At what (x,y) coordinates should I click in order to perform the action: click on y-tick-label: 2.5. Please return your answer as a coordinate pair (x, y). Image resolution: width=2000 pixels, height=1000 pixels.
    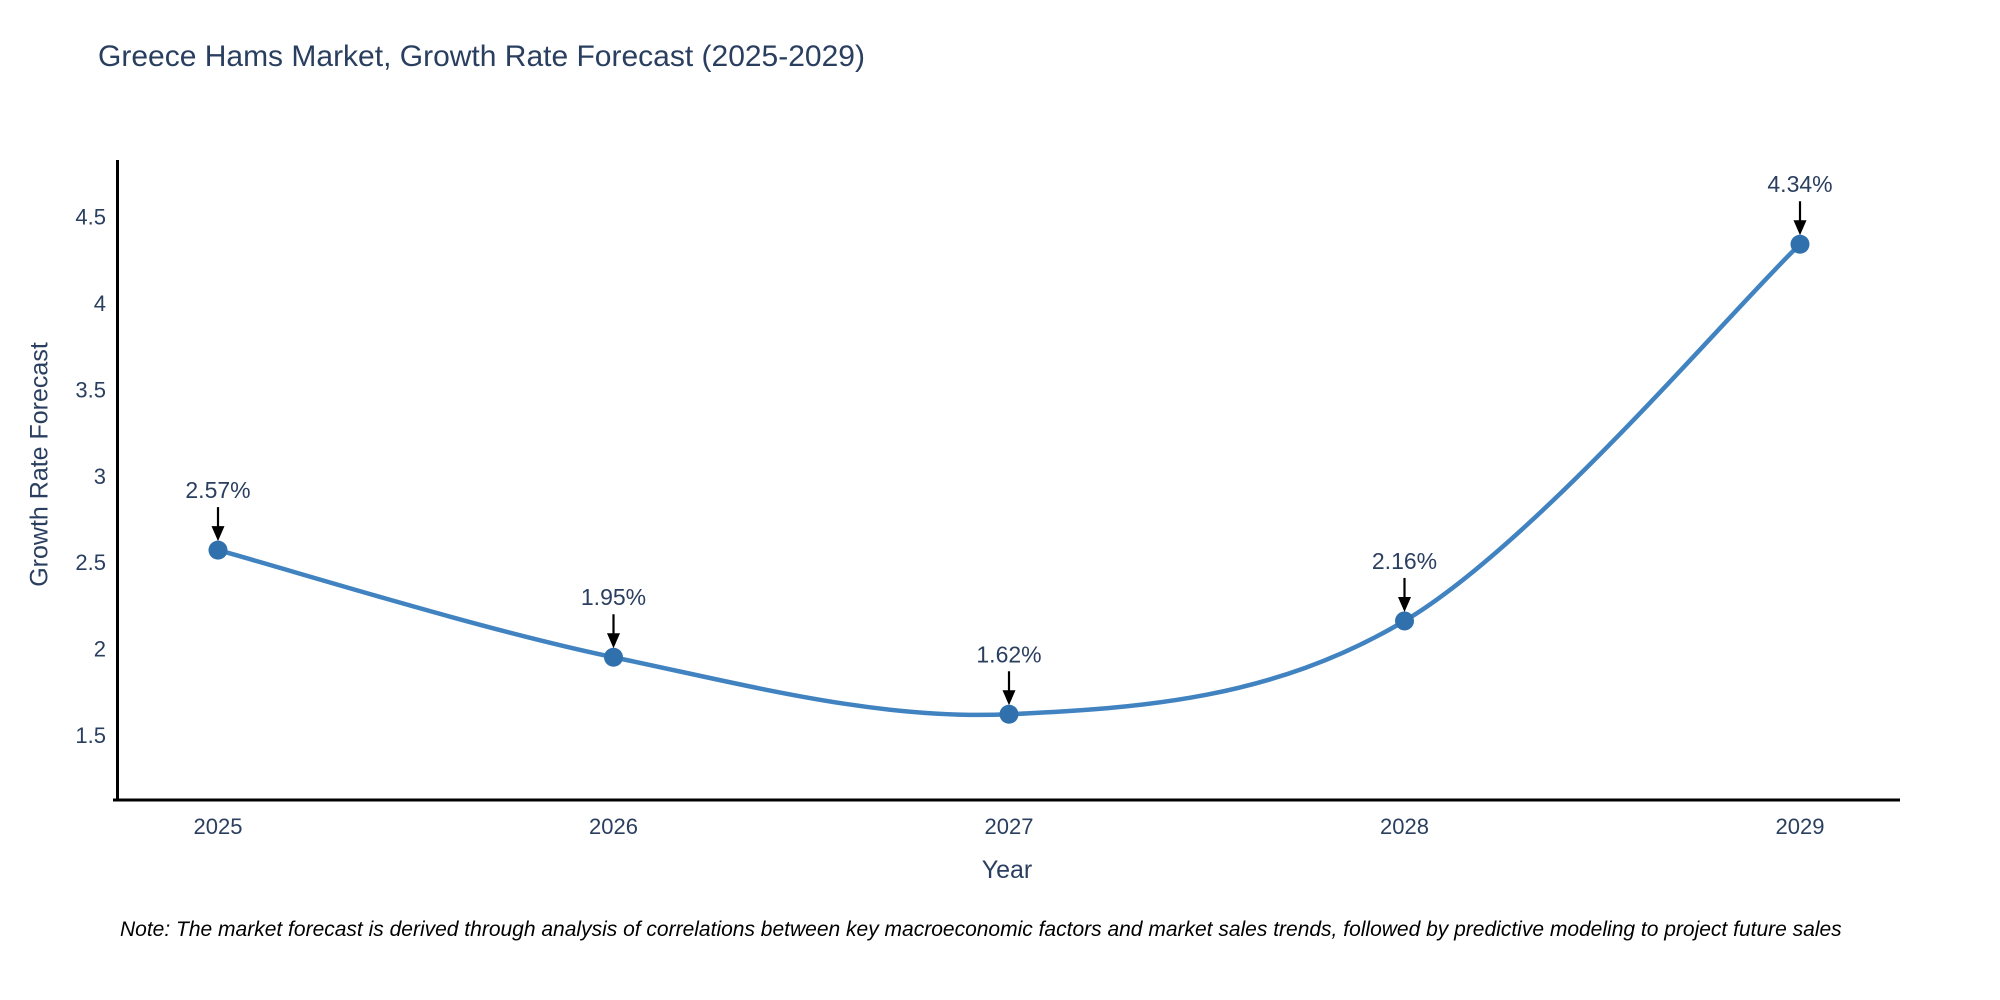
    Looking at the image, I should click on (90, 562).